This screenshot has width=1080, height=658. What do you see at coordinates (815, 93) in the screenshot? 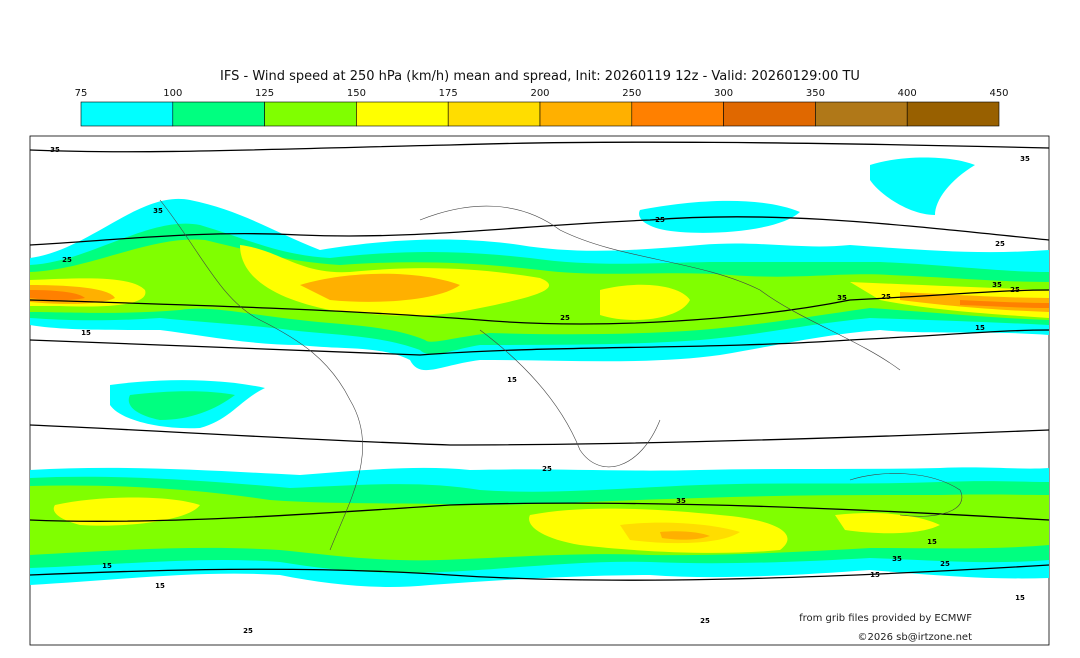
I see `colorbar-tick-label: 350` at bounding box center [815, 93].